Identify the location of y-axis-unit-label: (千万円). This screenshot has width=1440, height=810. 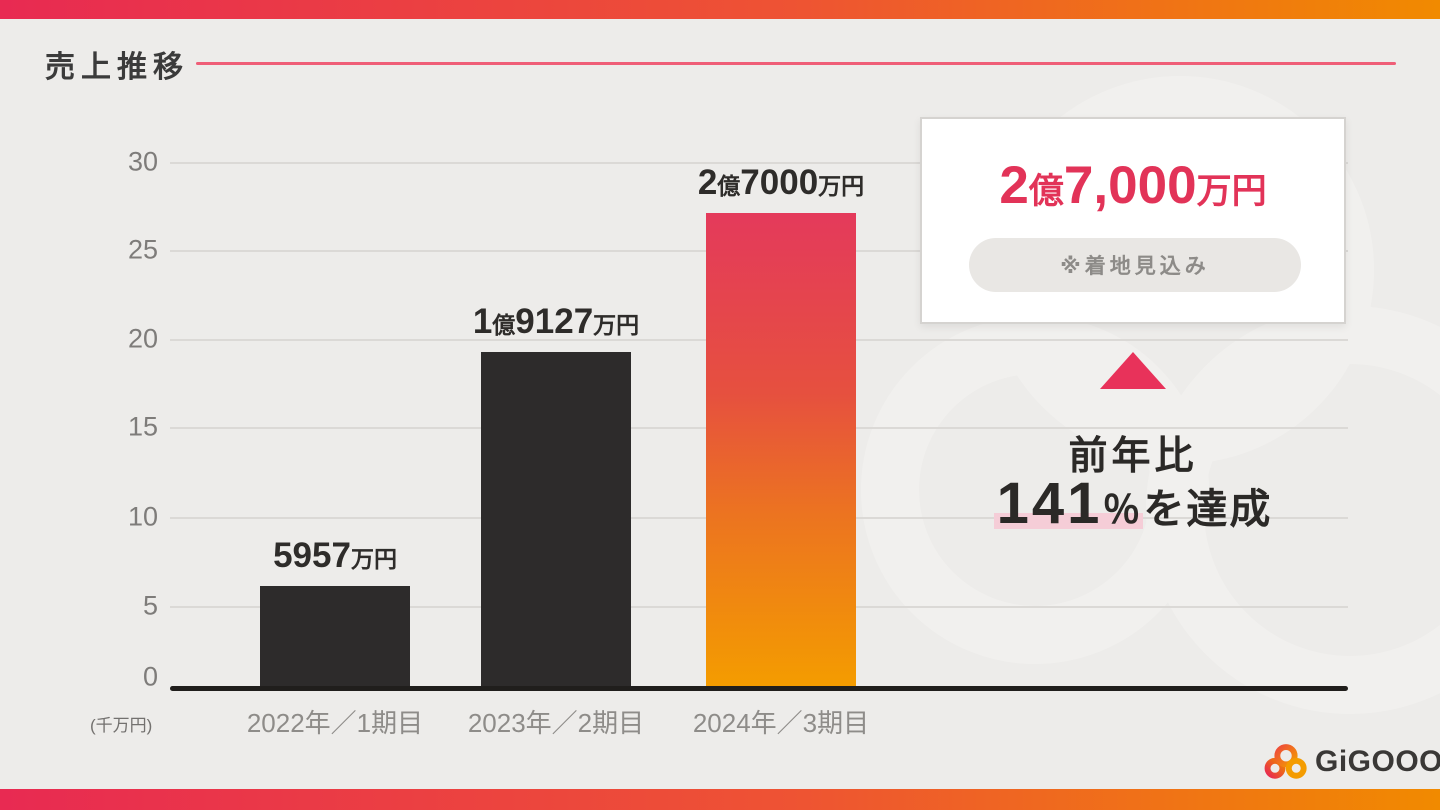
(121, 725).